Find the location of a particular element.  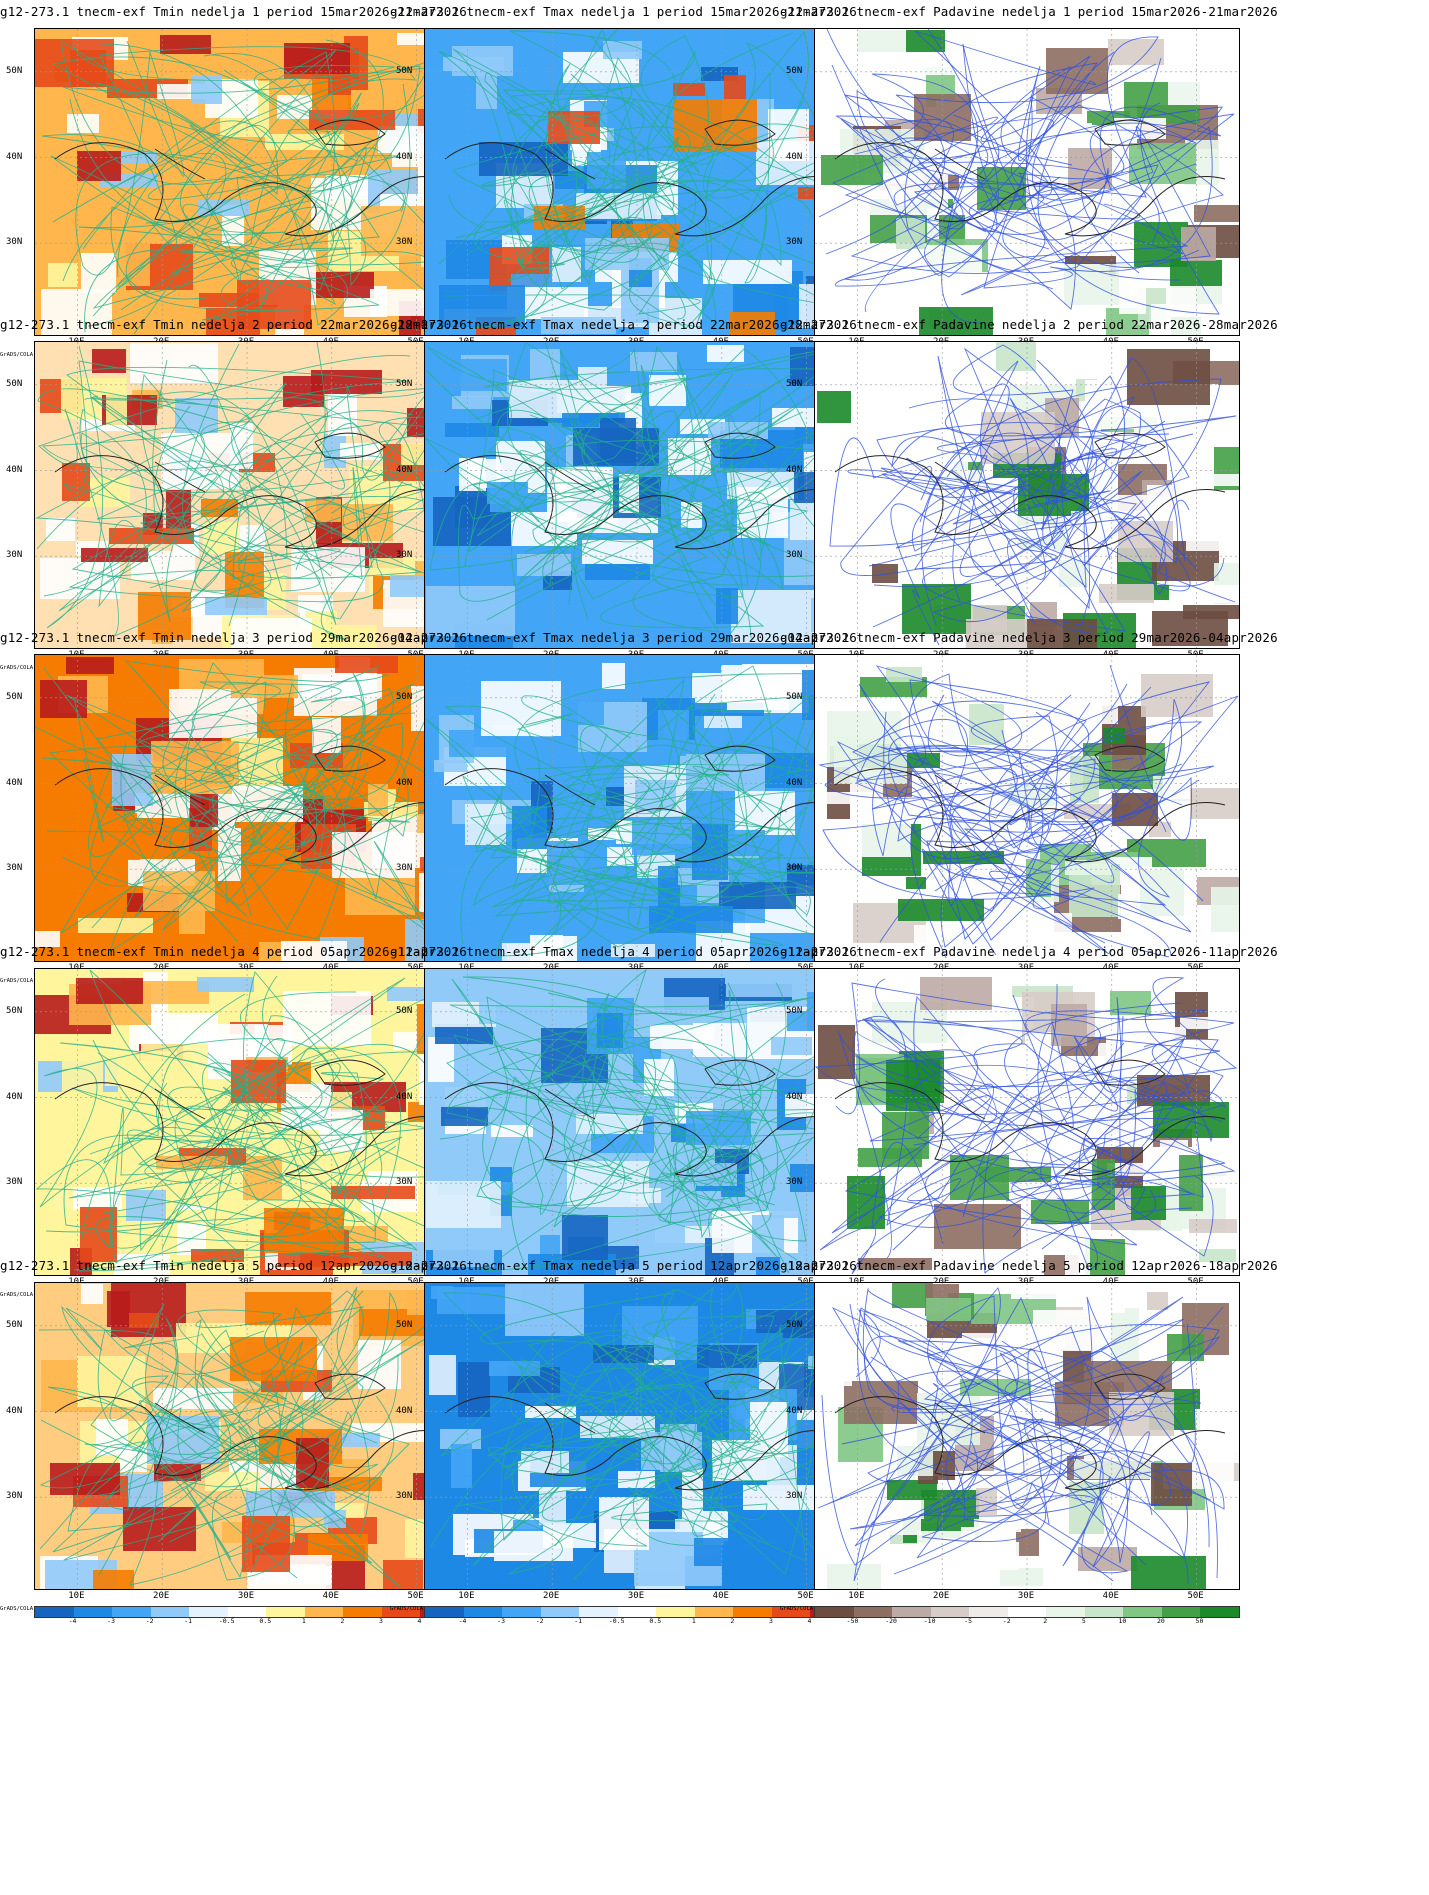

colorbar-label: 1 is located at coordinates (303, 1621).